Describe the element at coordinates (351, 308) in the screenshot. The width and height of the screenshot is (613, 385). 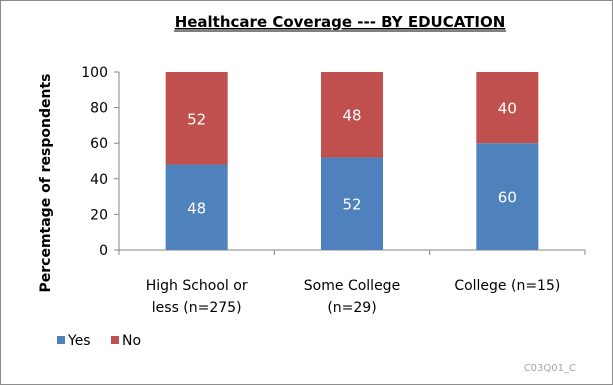
I see `category-label: (n=29)` at that location.